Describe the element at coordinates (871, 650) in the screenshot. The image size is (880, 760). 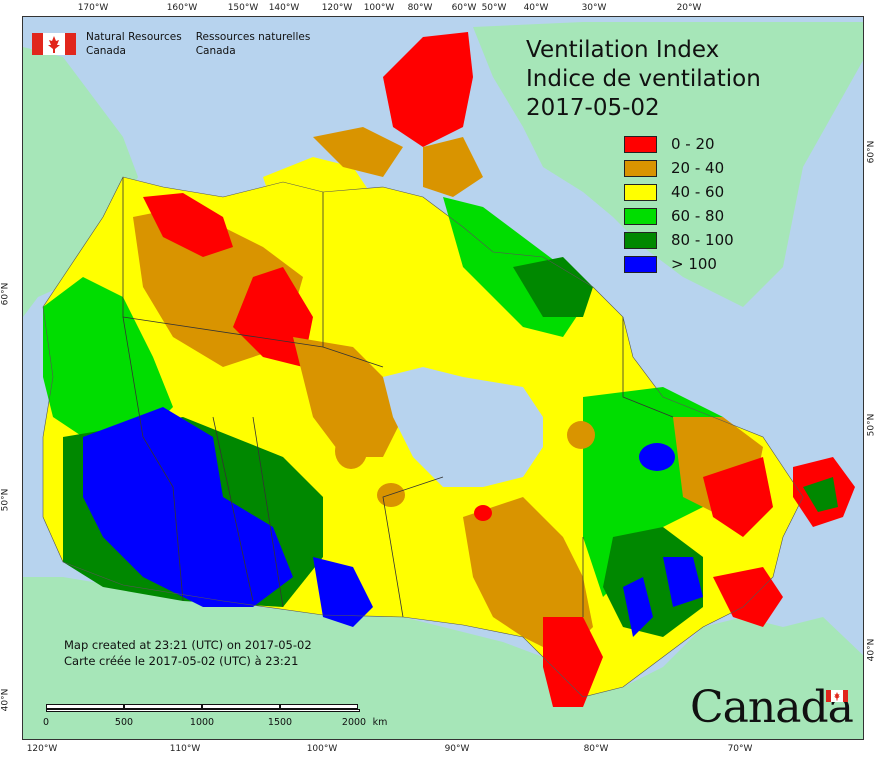
I see `lat-tick-right: 40°N` at that location.